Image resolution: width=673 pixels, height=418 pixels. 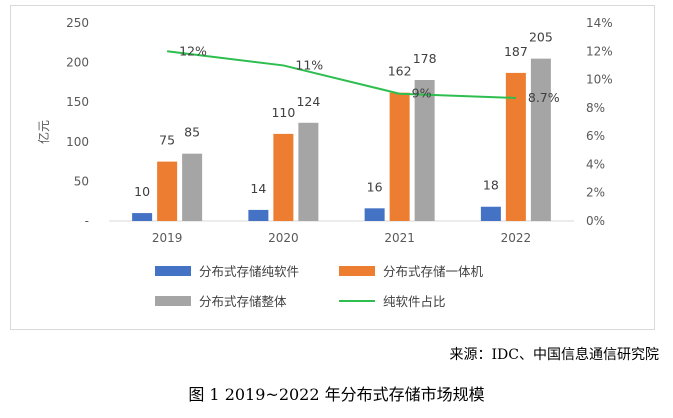 I want to click on y-left-tick-label: -, so click(x=87, y=221).